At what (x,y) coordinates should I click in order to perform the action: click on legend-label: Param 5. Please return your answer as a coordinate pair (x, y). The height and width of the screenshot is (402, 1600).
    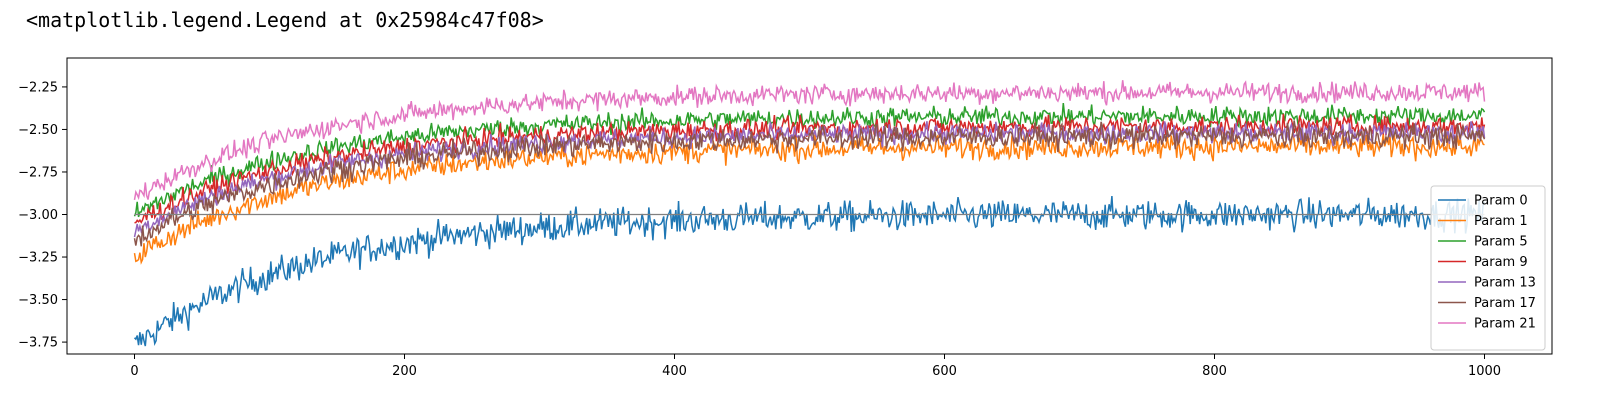
    Looking at the image, I should click on (1501, 242).